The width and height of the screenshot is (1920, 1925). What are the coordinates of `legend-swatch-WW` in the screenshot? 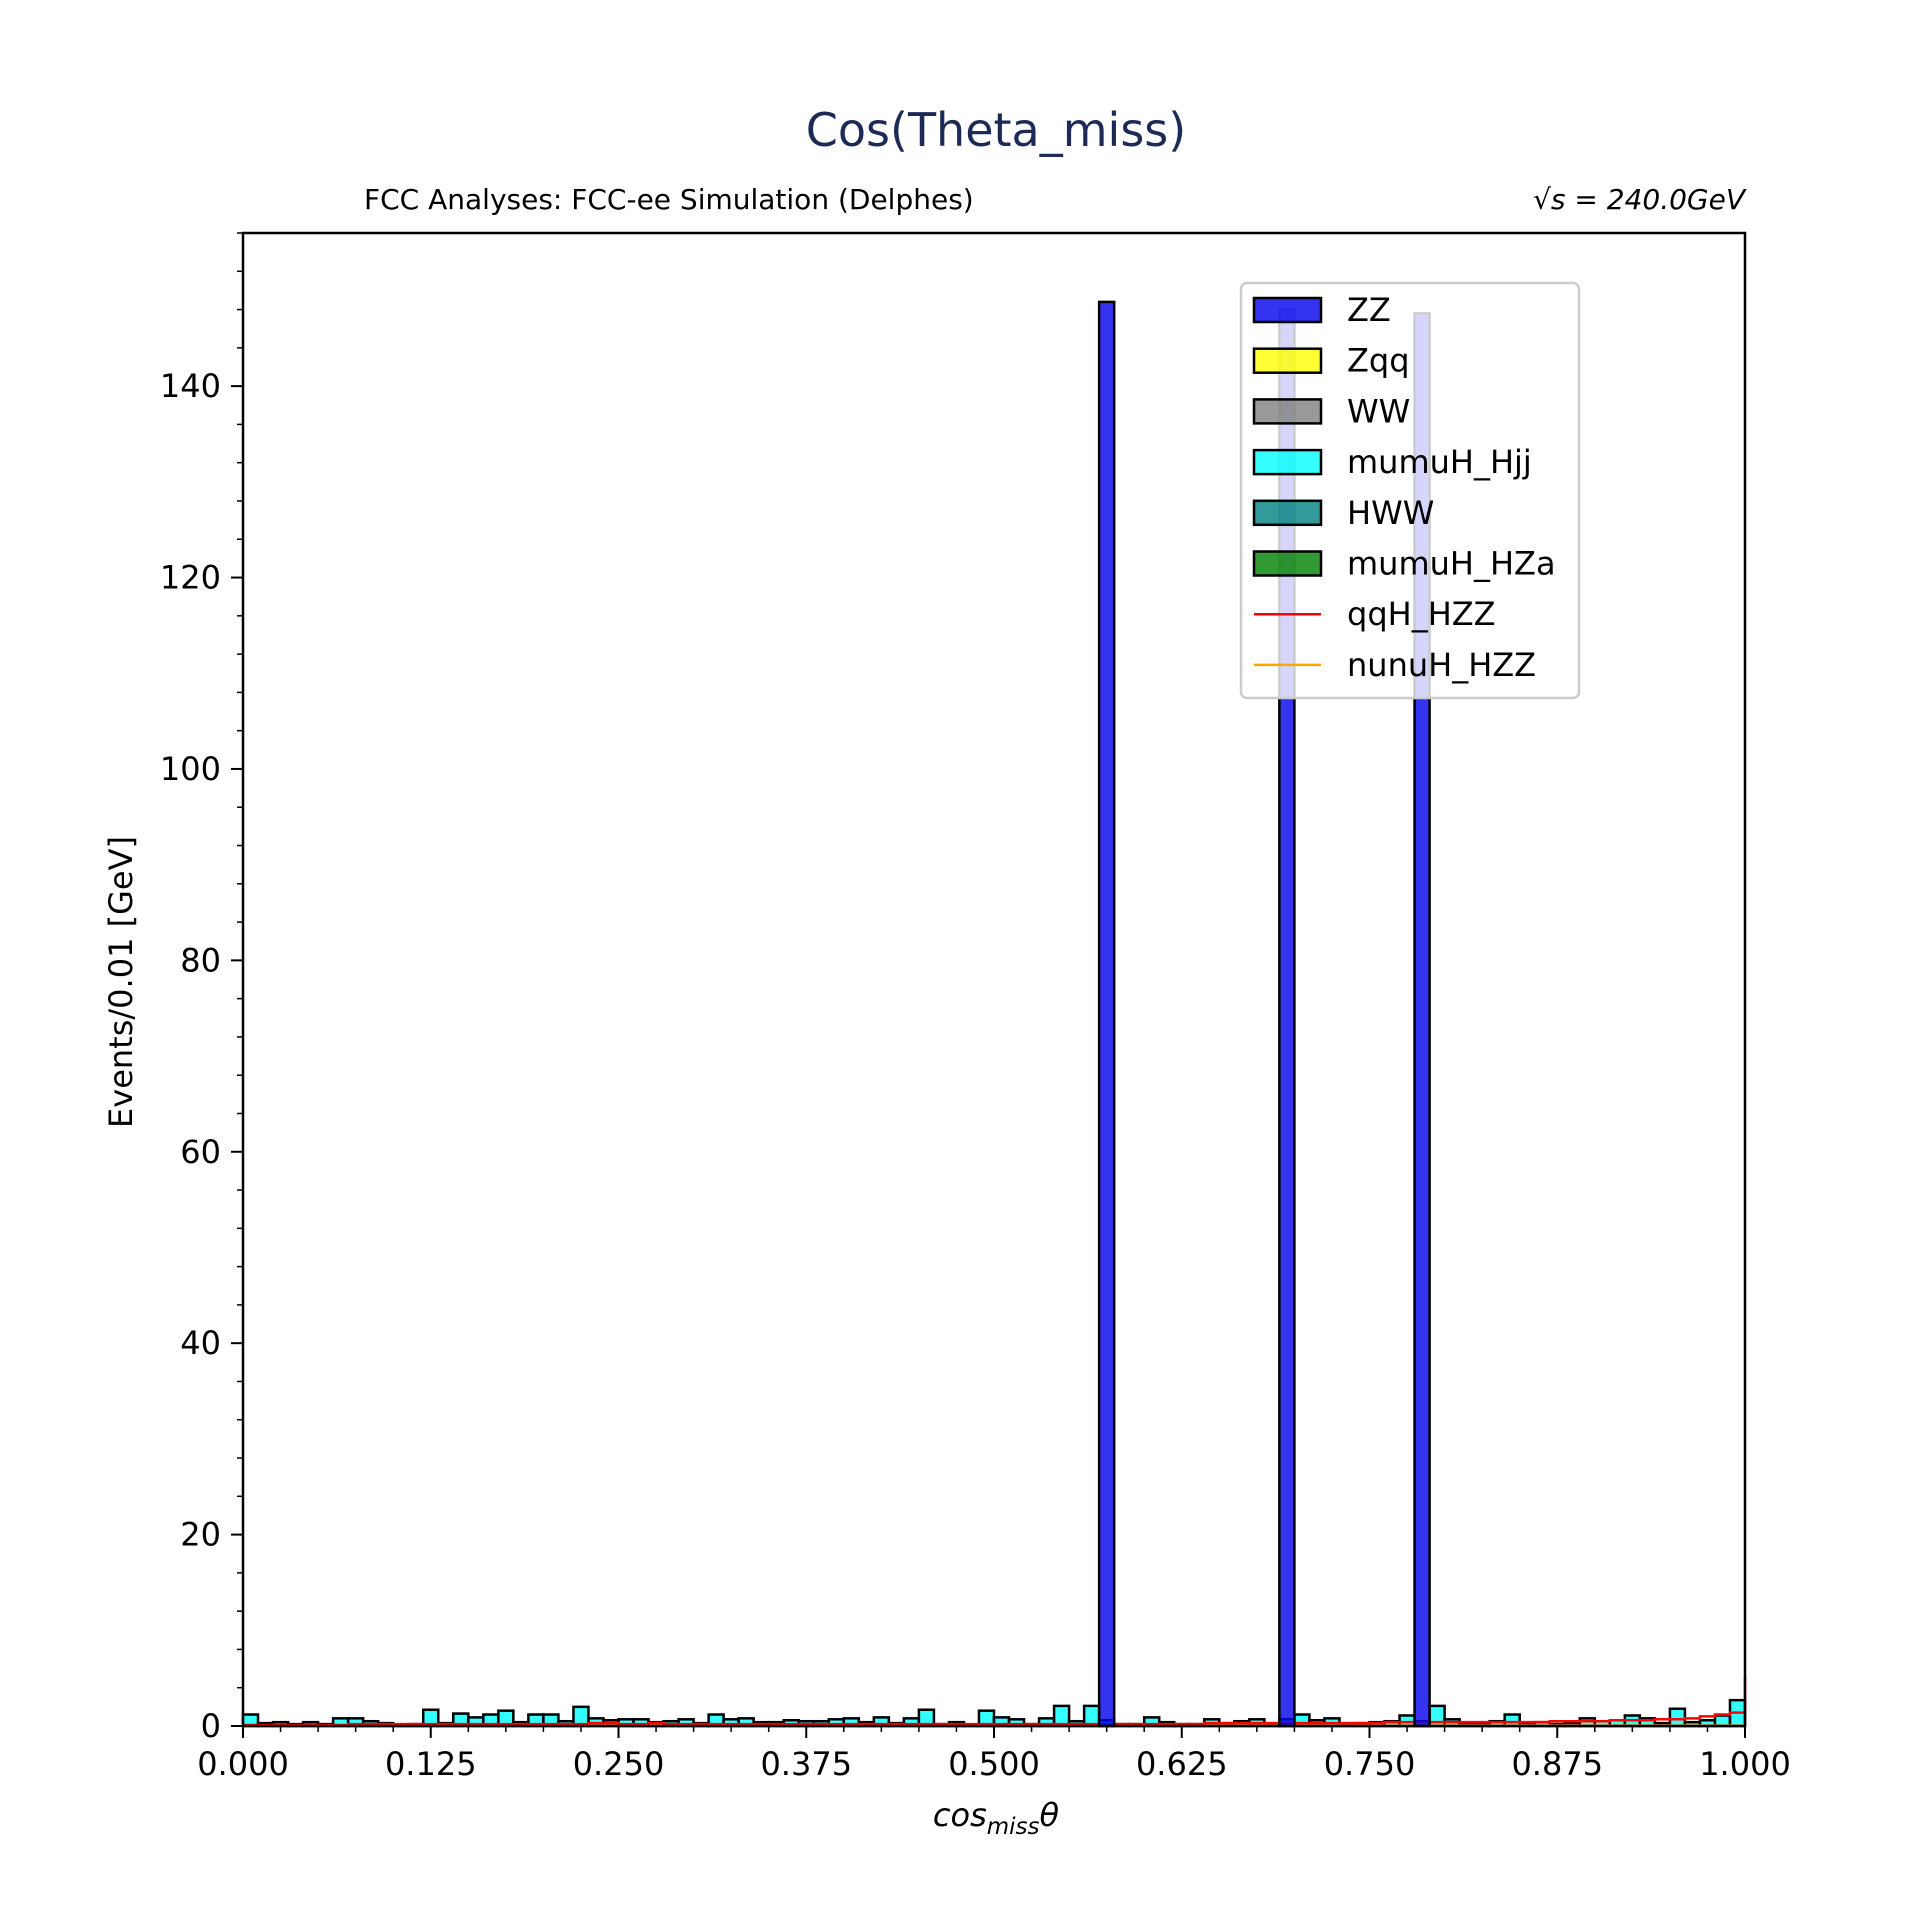 It's located at (1287, 411).